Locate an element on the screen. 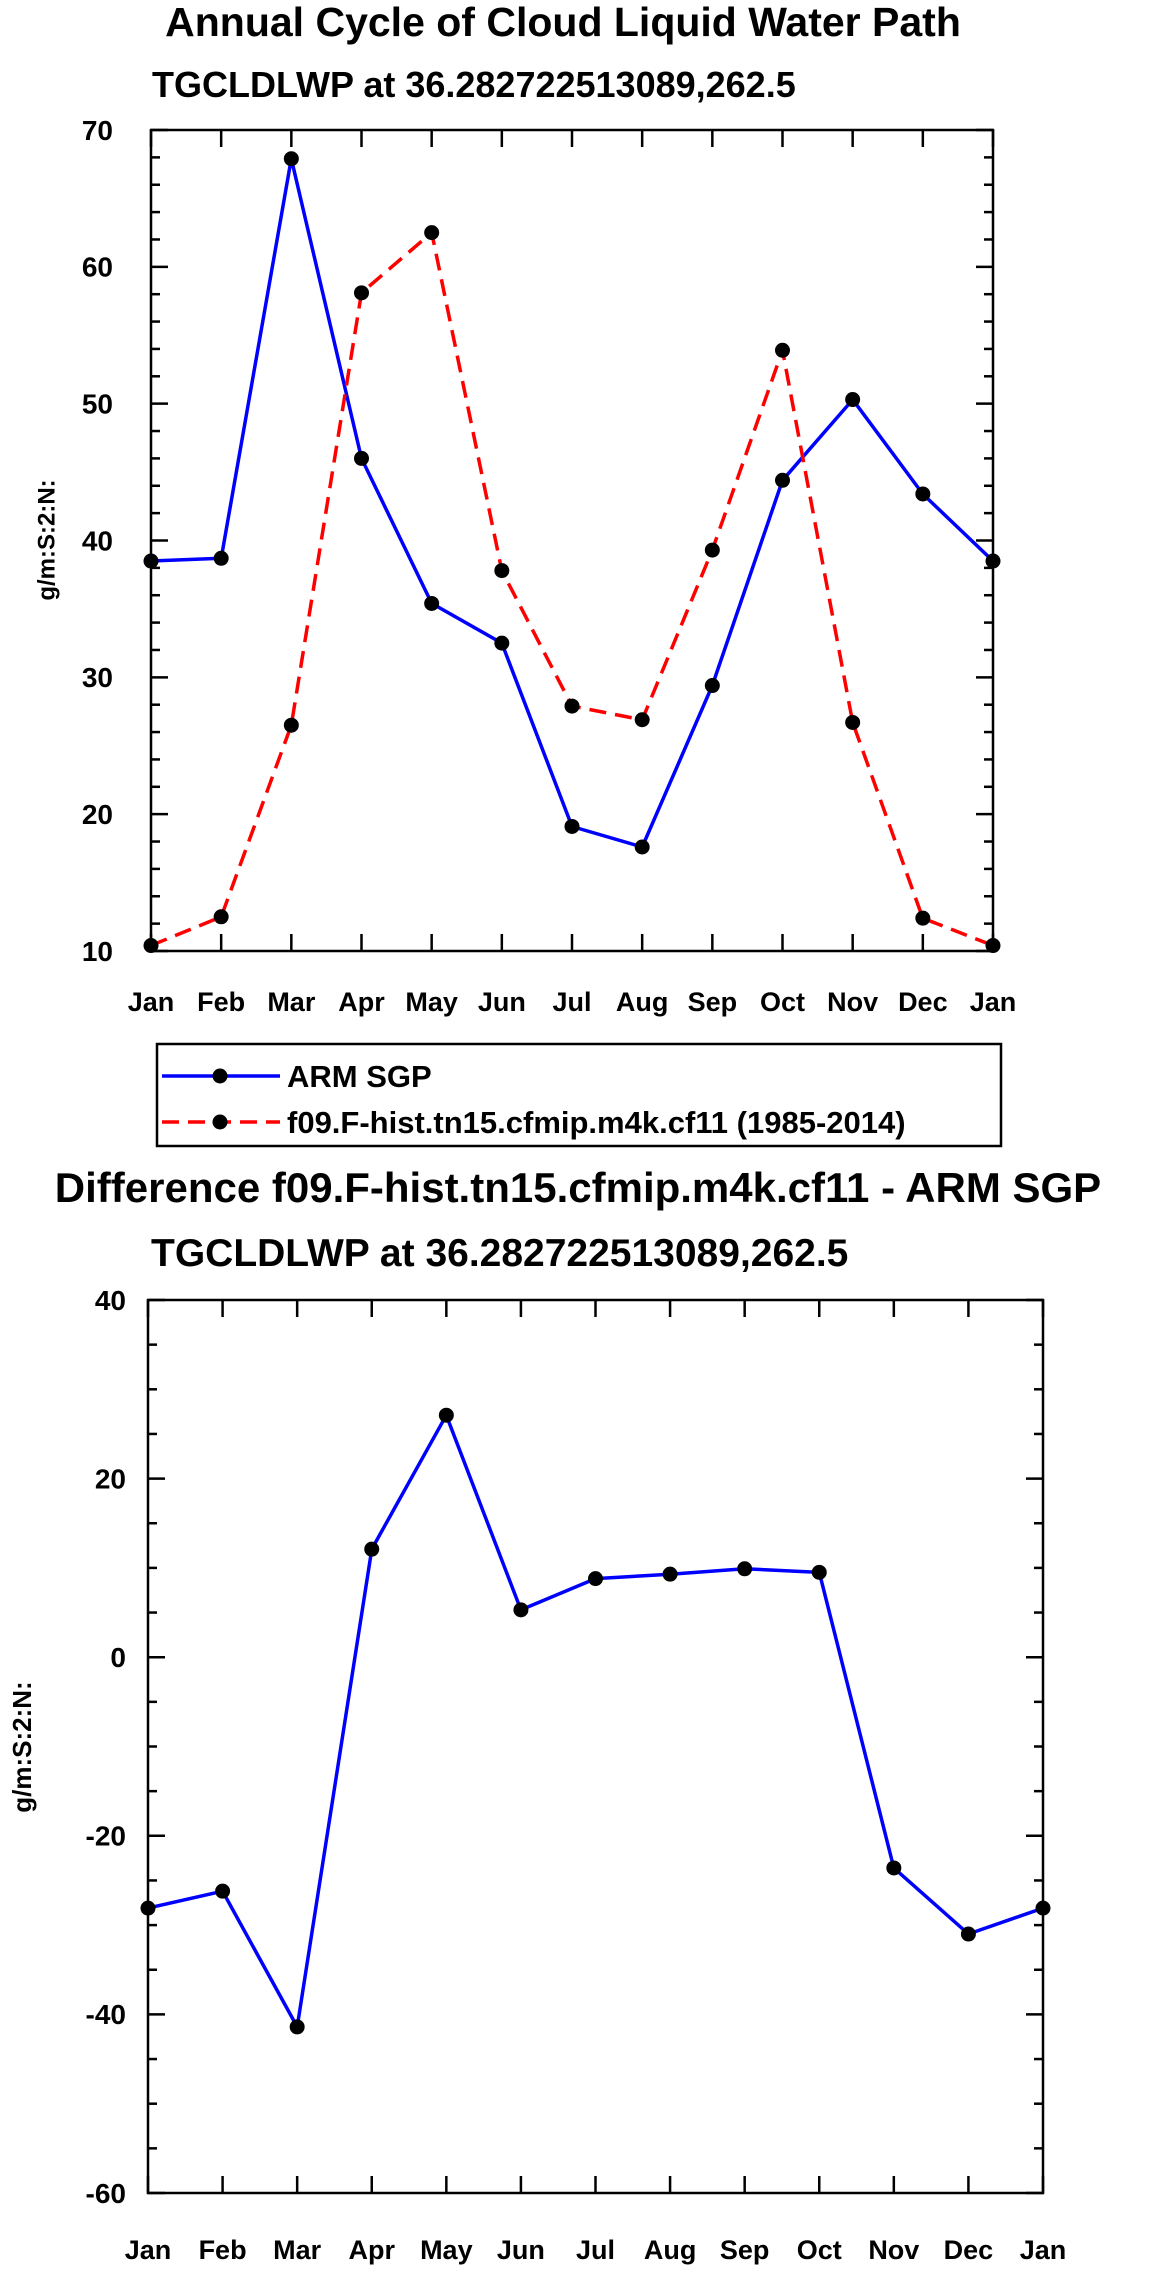 This screenshot has height=2280, width=1161. chart1-title: Annual Cycle of Cloud Liquid Water Path is located at coordinates (563, 22).